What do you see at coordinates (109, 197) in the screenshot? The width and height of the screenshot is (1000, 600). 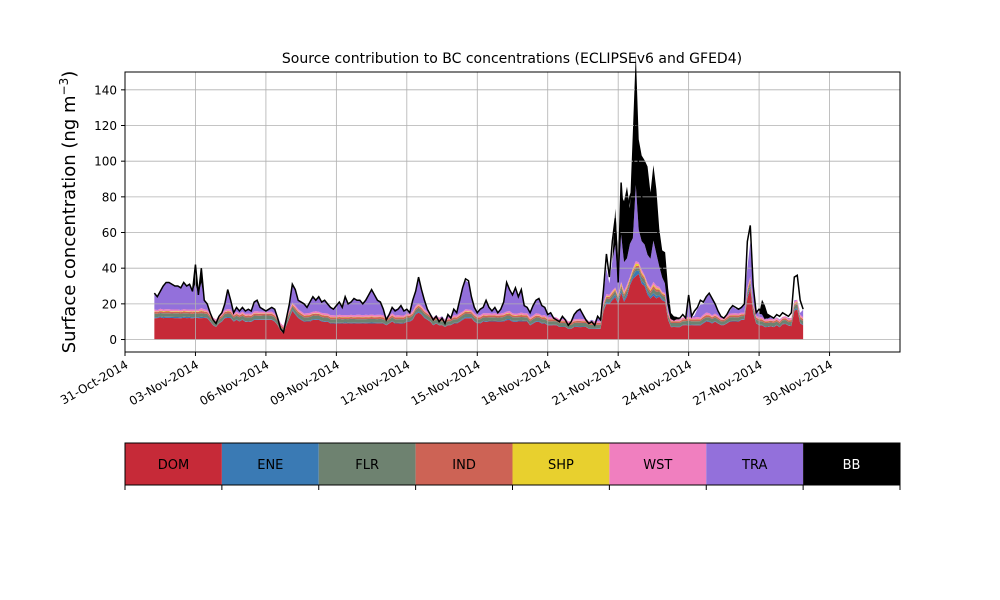 I see `y-tick-label: 80` at bounding box center [109, 197].